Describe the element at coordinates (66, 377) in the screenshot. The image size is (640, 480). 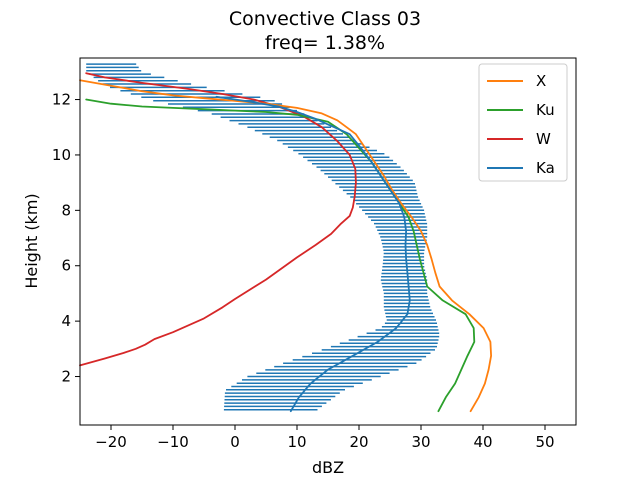
I see `y-tick-label: 2` at that location.